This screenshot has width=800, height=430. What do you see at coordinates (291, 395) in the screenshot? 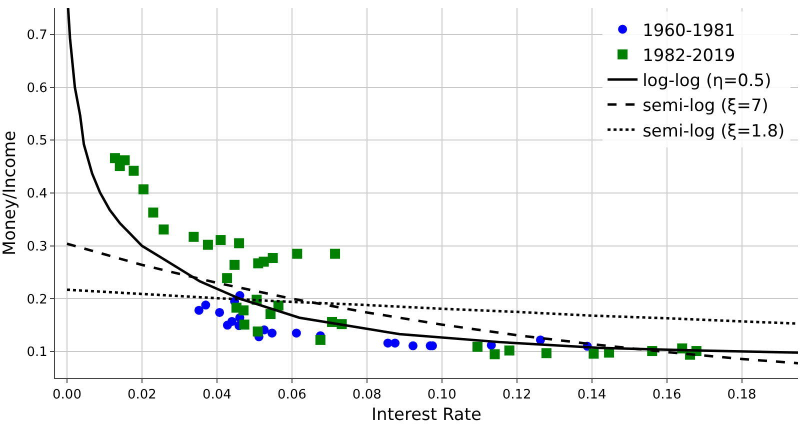
I see `x-tick-label: 0.06` at bounding box center [291, 395].